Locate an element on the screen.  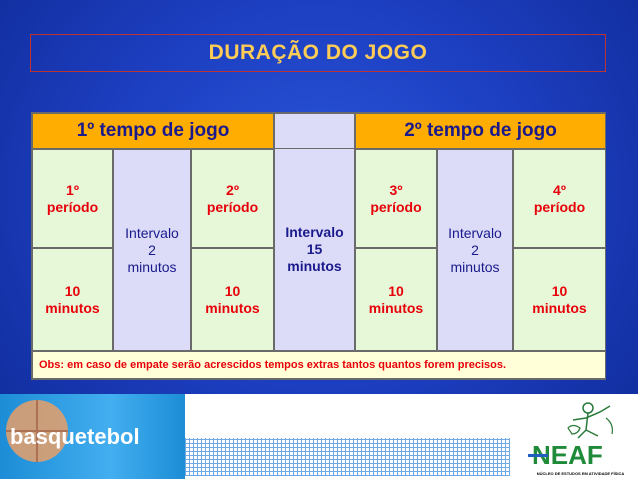
period-1-label: 1º período is located at coordinates (72, 198).